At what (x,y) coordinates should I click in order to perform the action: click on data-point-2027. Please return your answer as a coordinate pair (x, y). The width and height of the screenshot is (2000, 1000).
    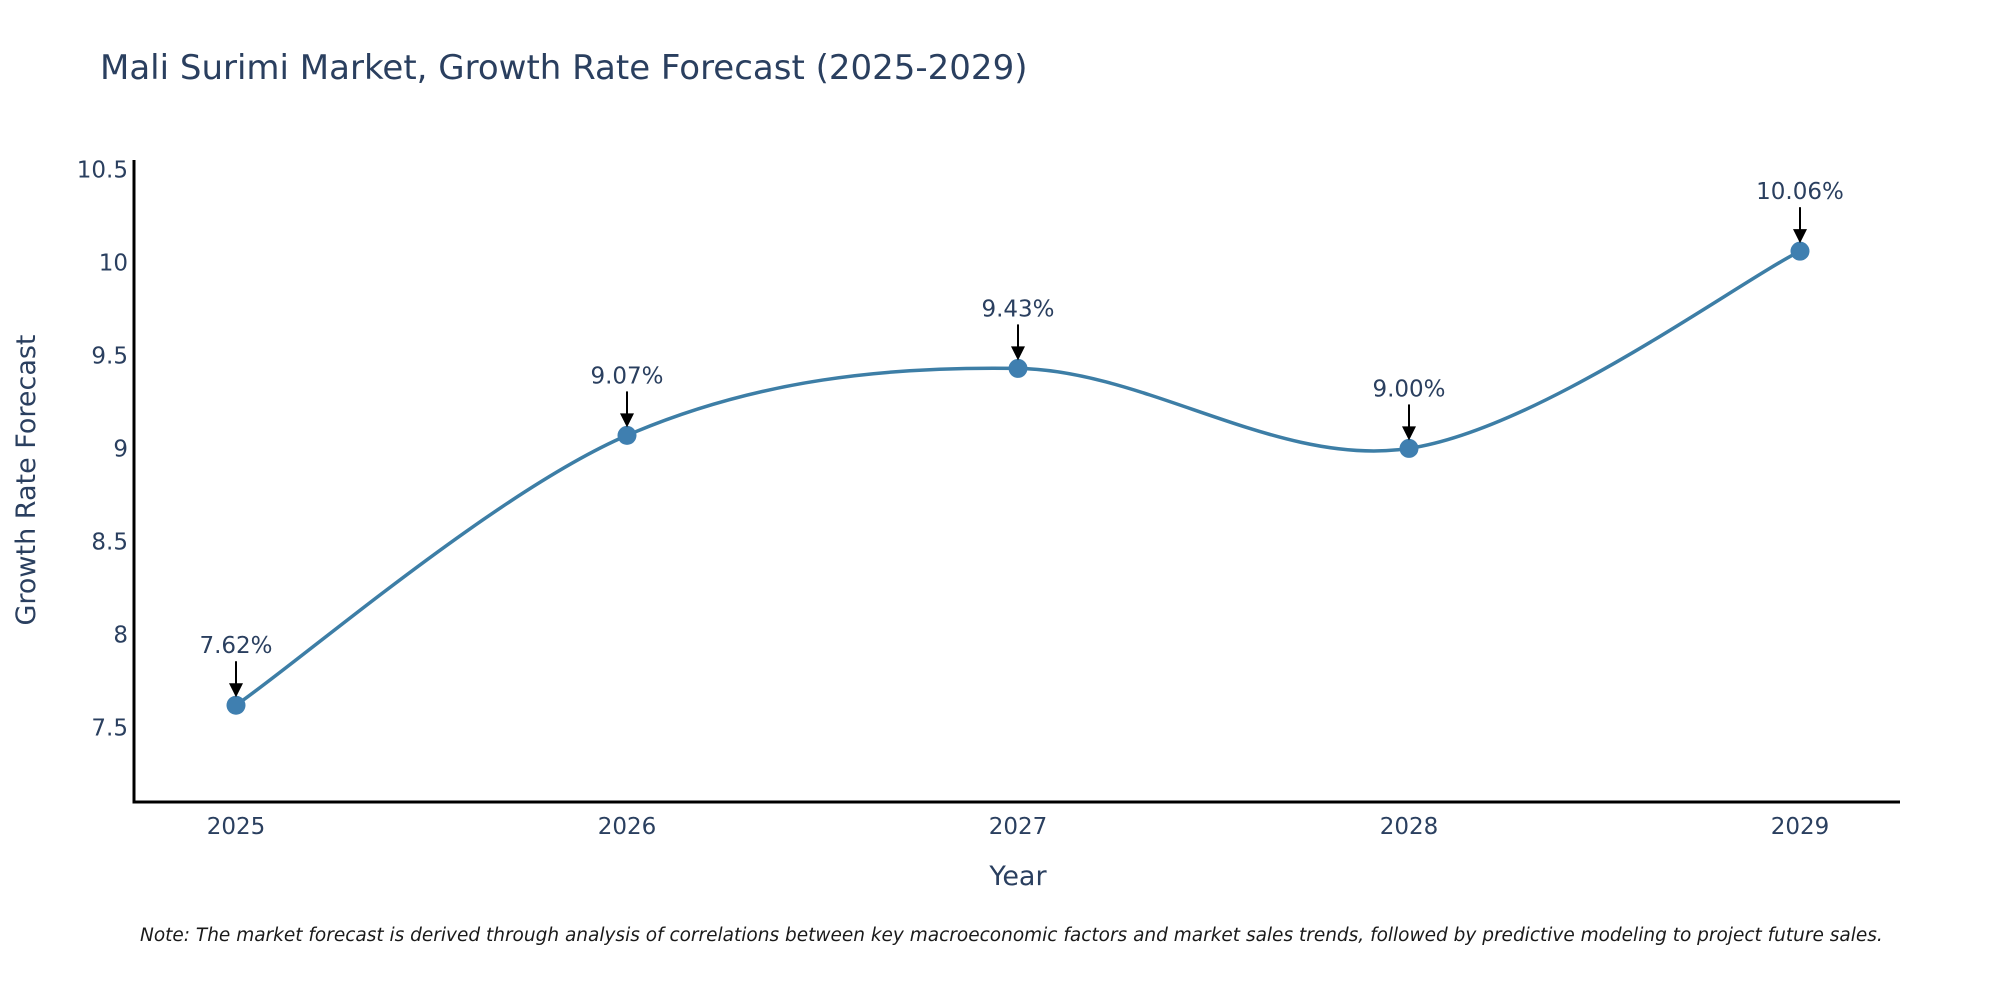
    Looking at the image, I should click on (1018, 368).